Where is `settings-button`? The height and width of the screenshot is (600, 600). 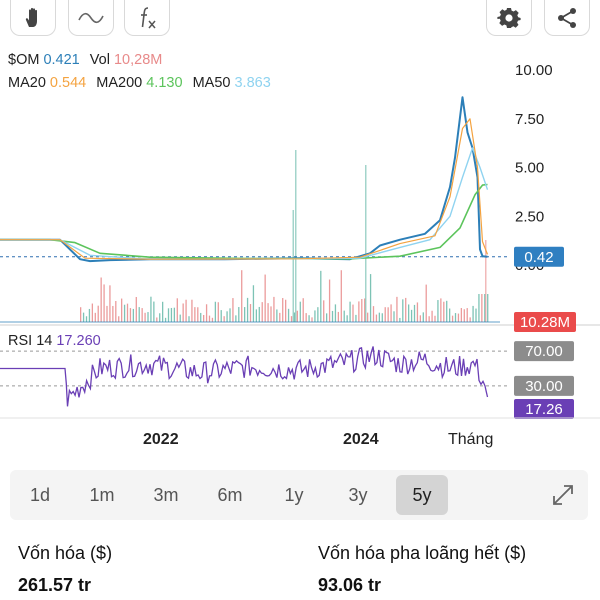
settings-button is located at coordinates (509, 18).